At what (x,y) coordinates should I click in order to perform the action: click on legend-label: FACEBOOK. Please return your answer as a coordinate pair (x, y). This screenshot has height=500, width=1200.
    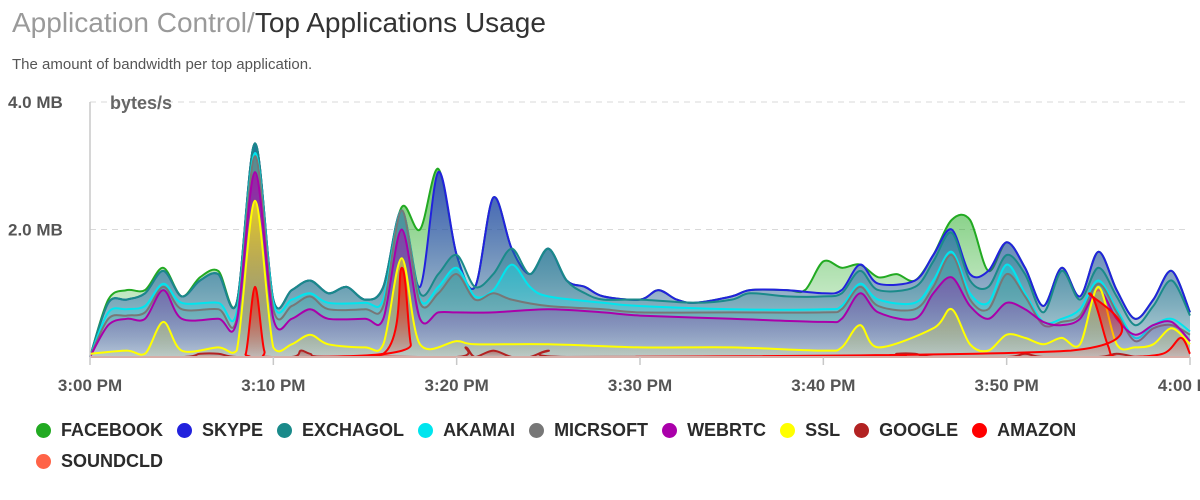
    Looking at the image, I should click on (112, 430).